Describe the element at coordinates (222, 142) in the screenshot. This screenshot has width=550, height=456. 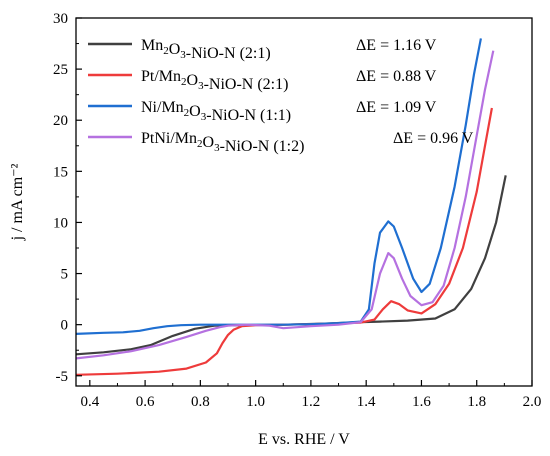
I see `legend-label-4: PtNi/Mn2O3-NiO-N (1:2)` at that location.